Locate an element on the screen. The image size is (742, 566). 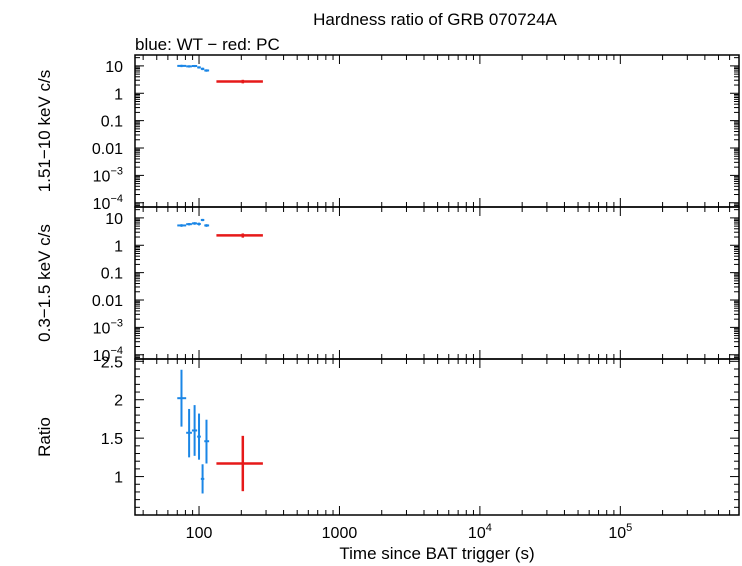
x-tick-label: 10⁵ is located at coordinates (620, 532).